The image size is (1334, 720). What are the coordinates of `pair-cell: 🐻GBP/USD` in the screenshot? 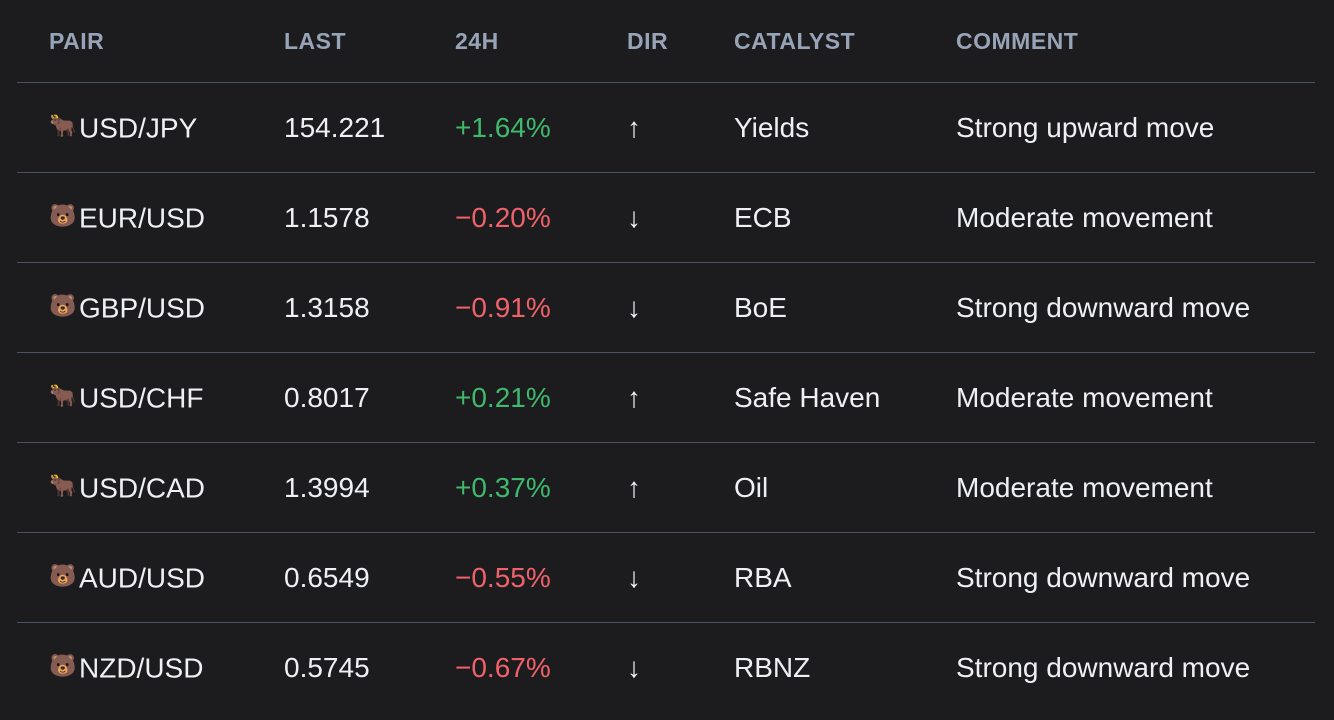 It's located at (150, 307).